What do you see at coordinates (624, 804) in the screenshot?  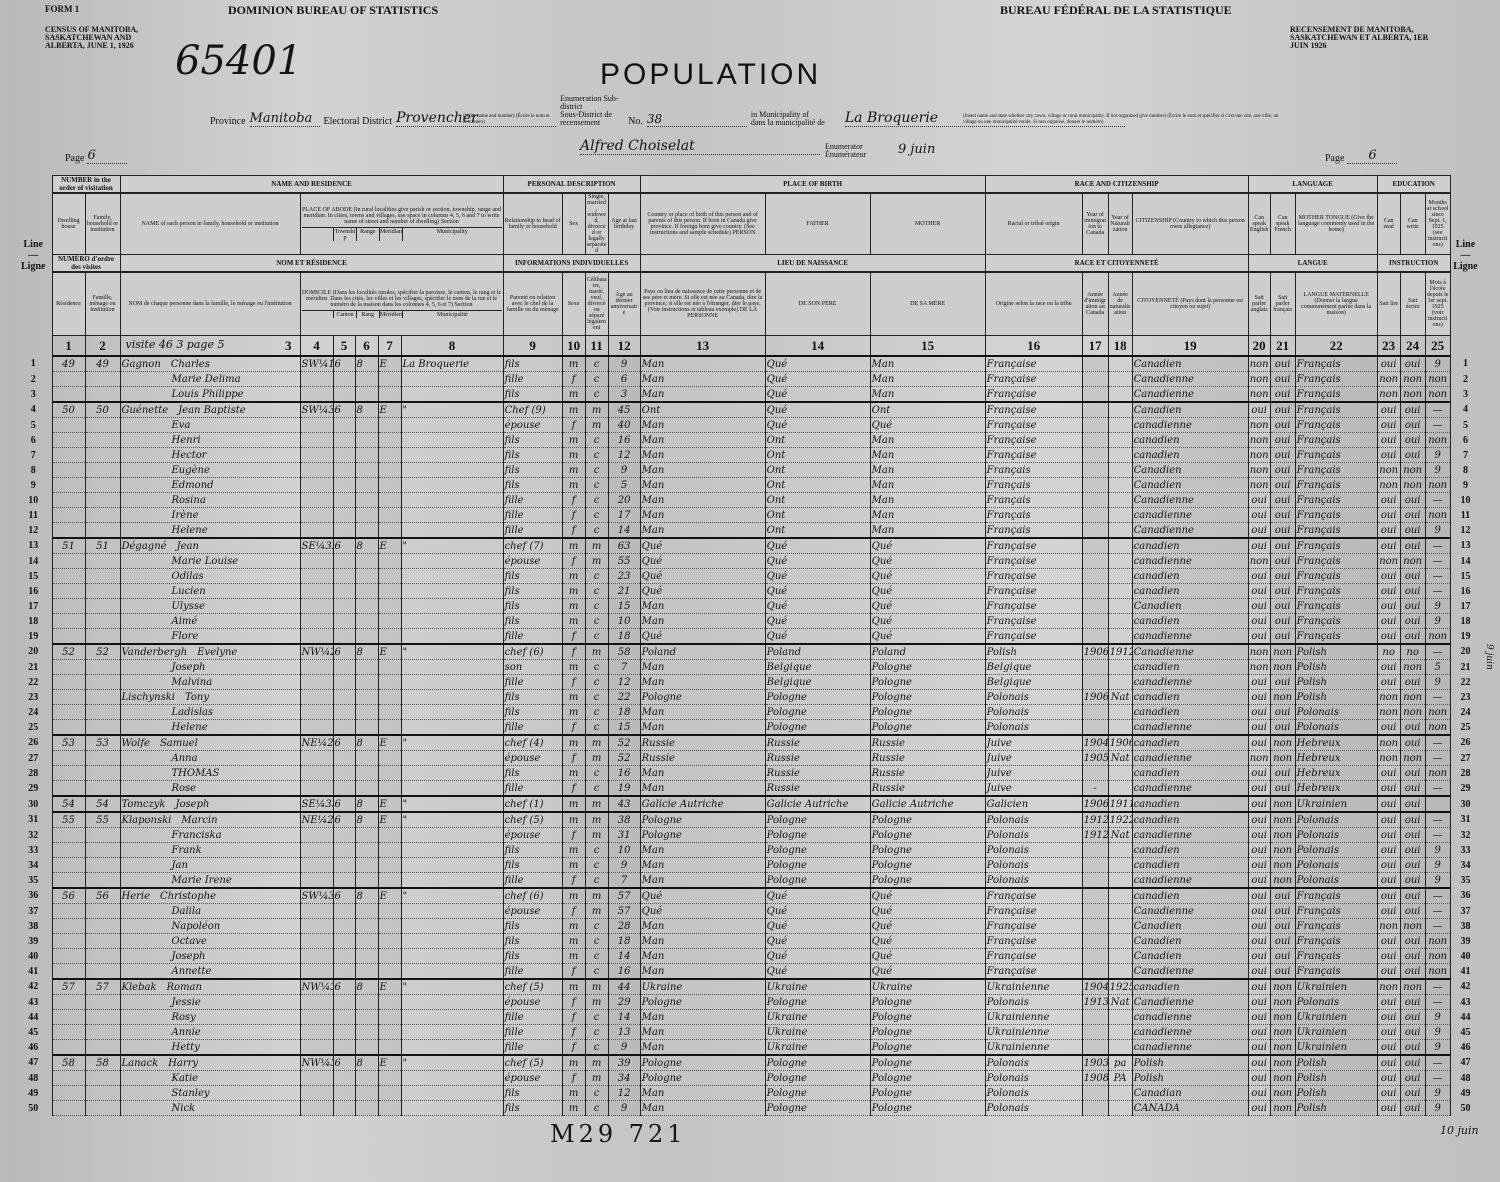 I see `age-cell: 43` at bounding box center [624, 804].